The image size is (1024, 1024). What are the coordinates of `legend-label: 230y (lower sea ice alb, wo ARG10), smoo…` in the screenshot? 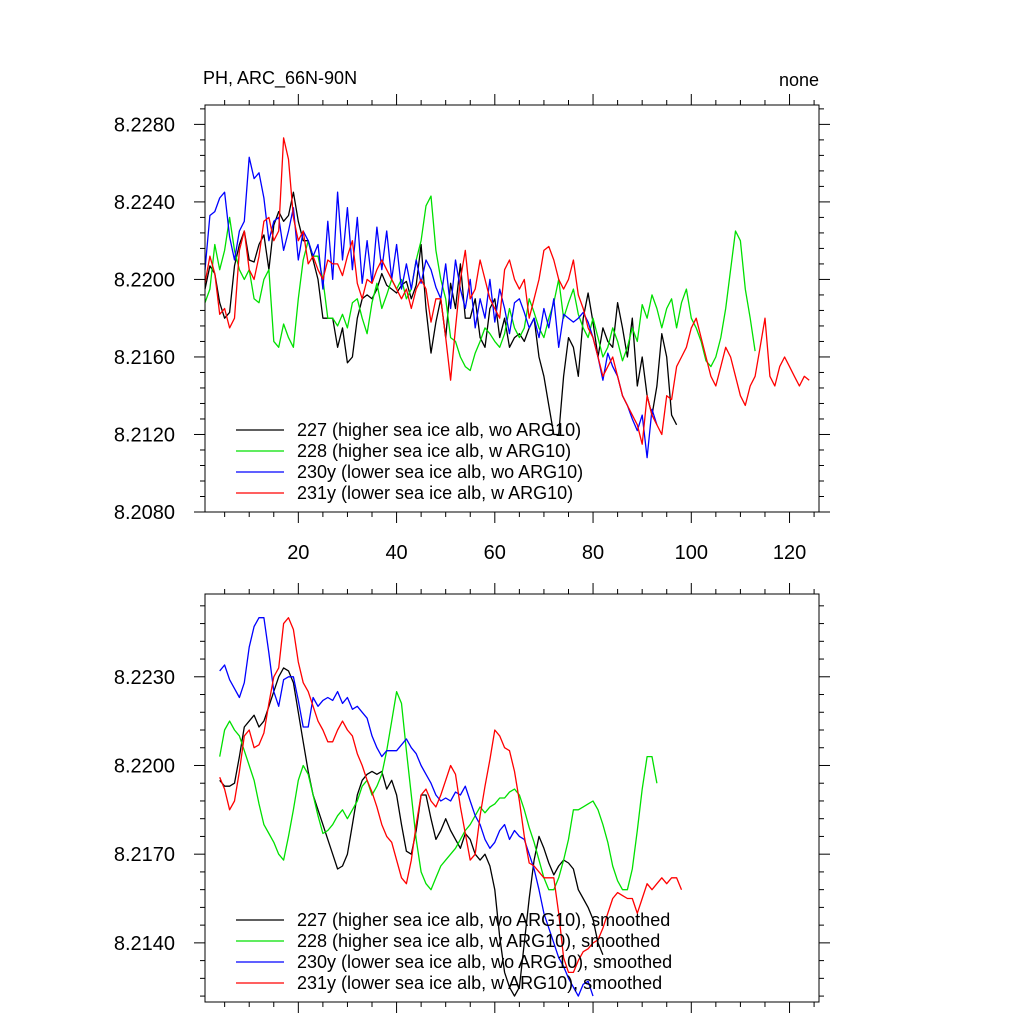 It's located at (484, 962).